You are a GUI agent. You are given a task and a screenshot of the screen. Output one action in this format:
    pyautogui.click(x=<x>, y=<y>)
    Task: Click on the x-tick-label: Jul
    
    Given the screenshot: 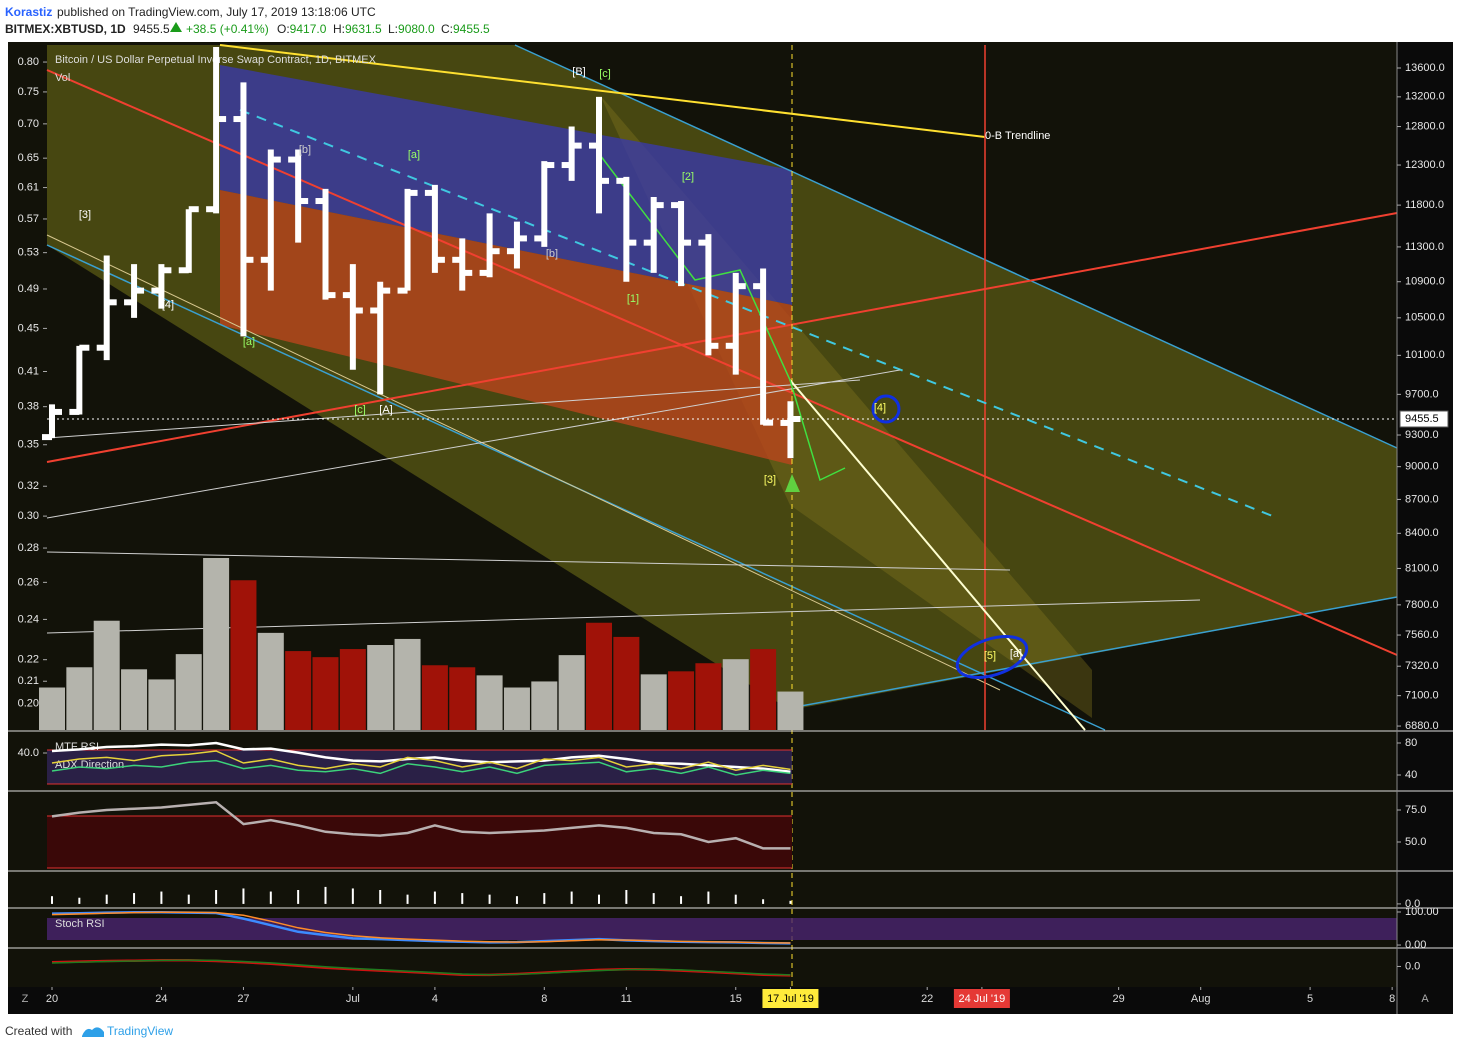 What is the action you would take?
    pyautogui.click(x=353, y=999)
    